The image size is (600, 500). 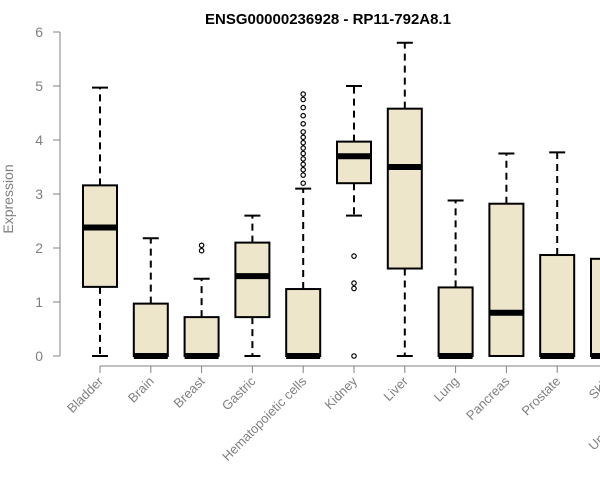 I want to click on box-lung, so click(x=455, y=279).